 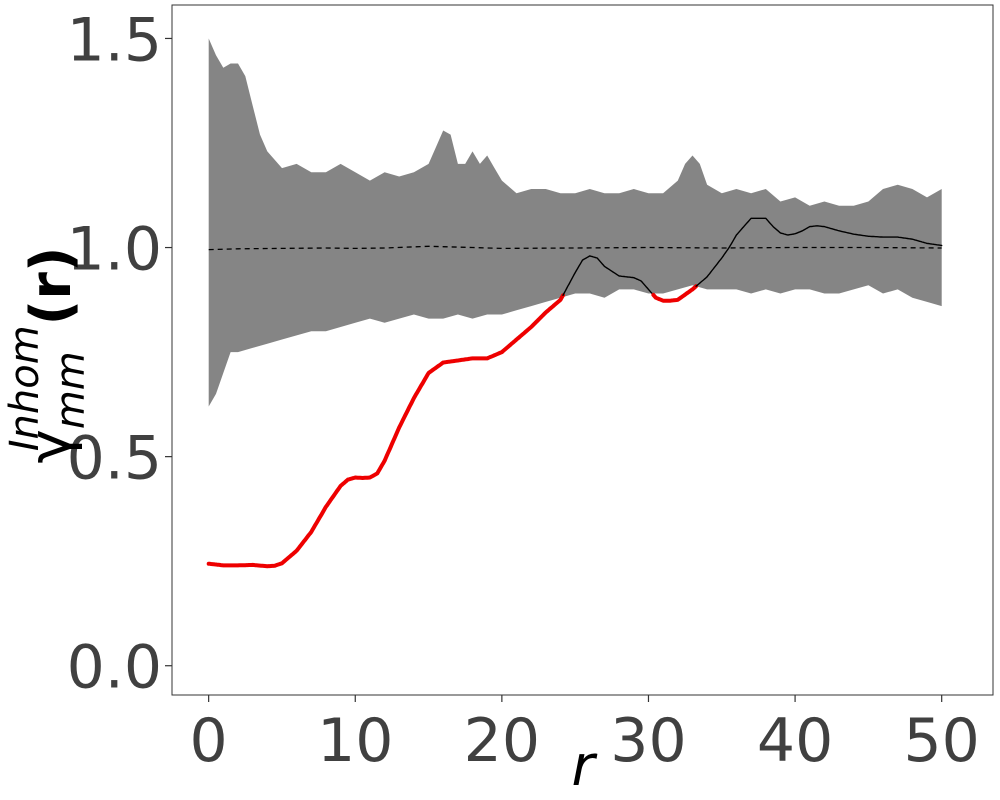 What do you see at coordinates (575, 248) in the screenshot?
I see `theoretical-line` at bounding box center [575, 248].